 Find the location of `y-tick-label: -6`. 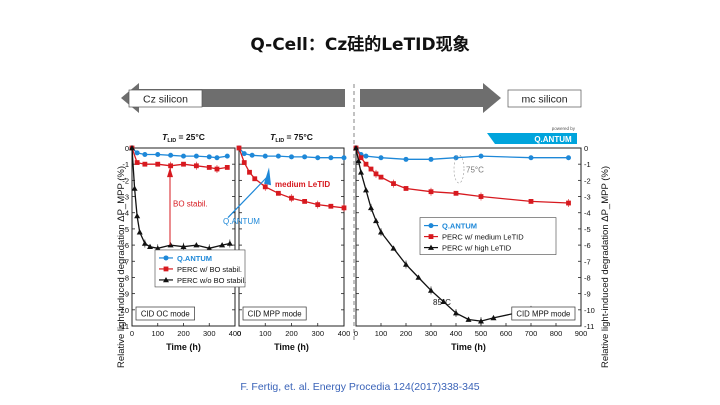

y-tick-label: -6 is located at coordinates (125, 245).